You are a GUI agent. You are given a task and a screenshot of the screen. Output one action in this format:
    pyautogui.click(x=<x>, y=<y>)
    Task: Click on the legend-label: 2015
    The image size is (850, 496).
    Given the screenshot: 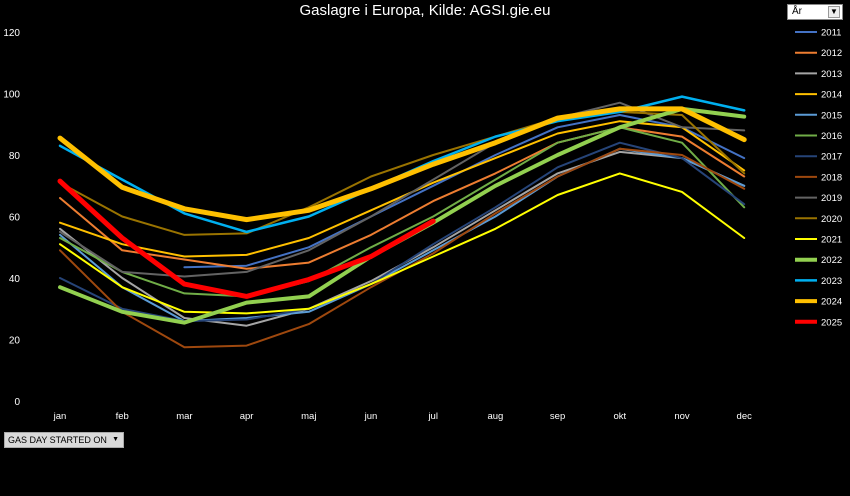 What is the action you would take?
    pyautogui.click(x=831, y=115)
    